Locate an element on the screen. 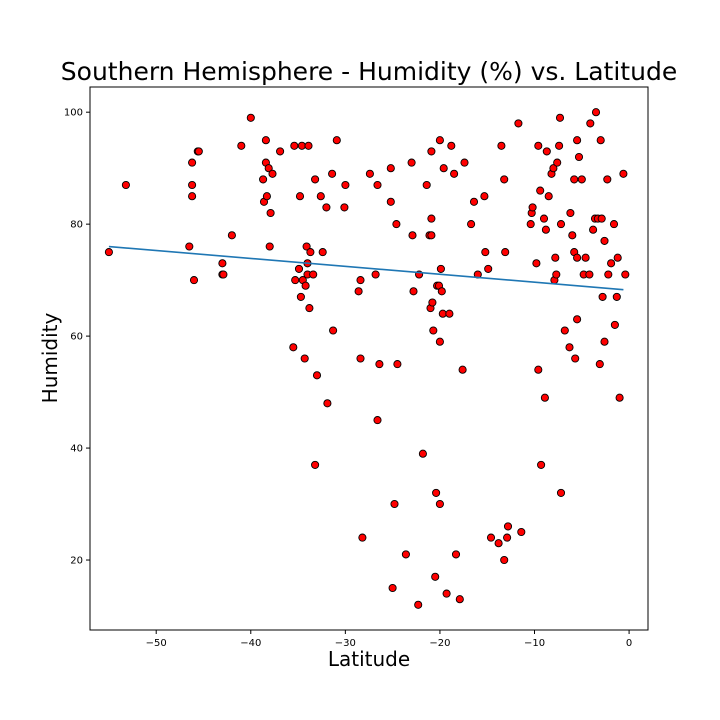 The height and width of the screenshot is (720, 720). x-tick-label: −50 is located at coordinates (156, 643).